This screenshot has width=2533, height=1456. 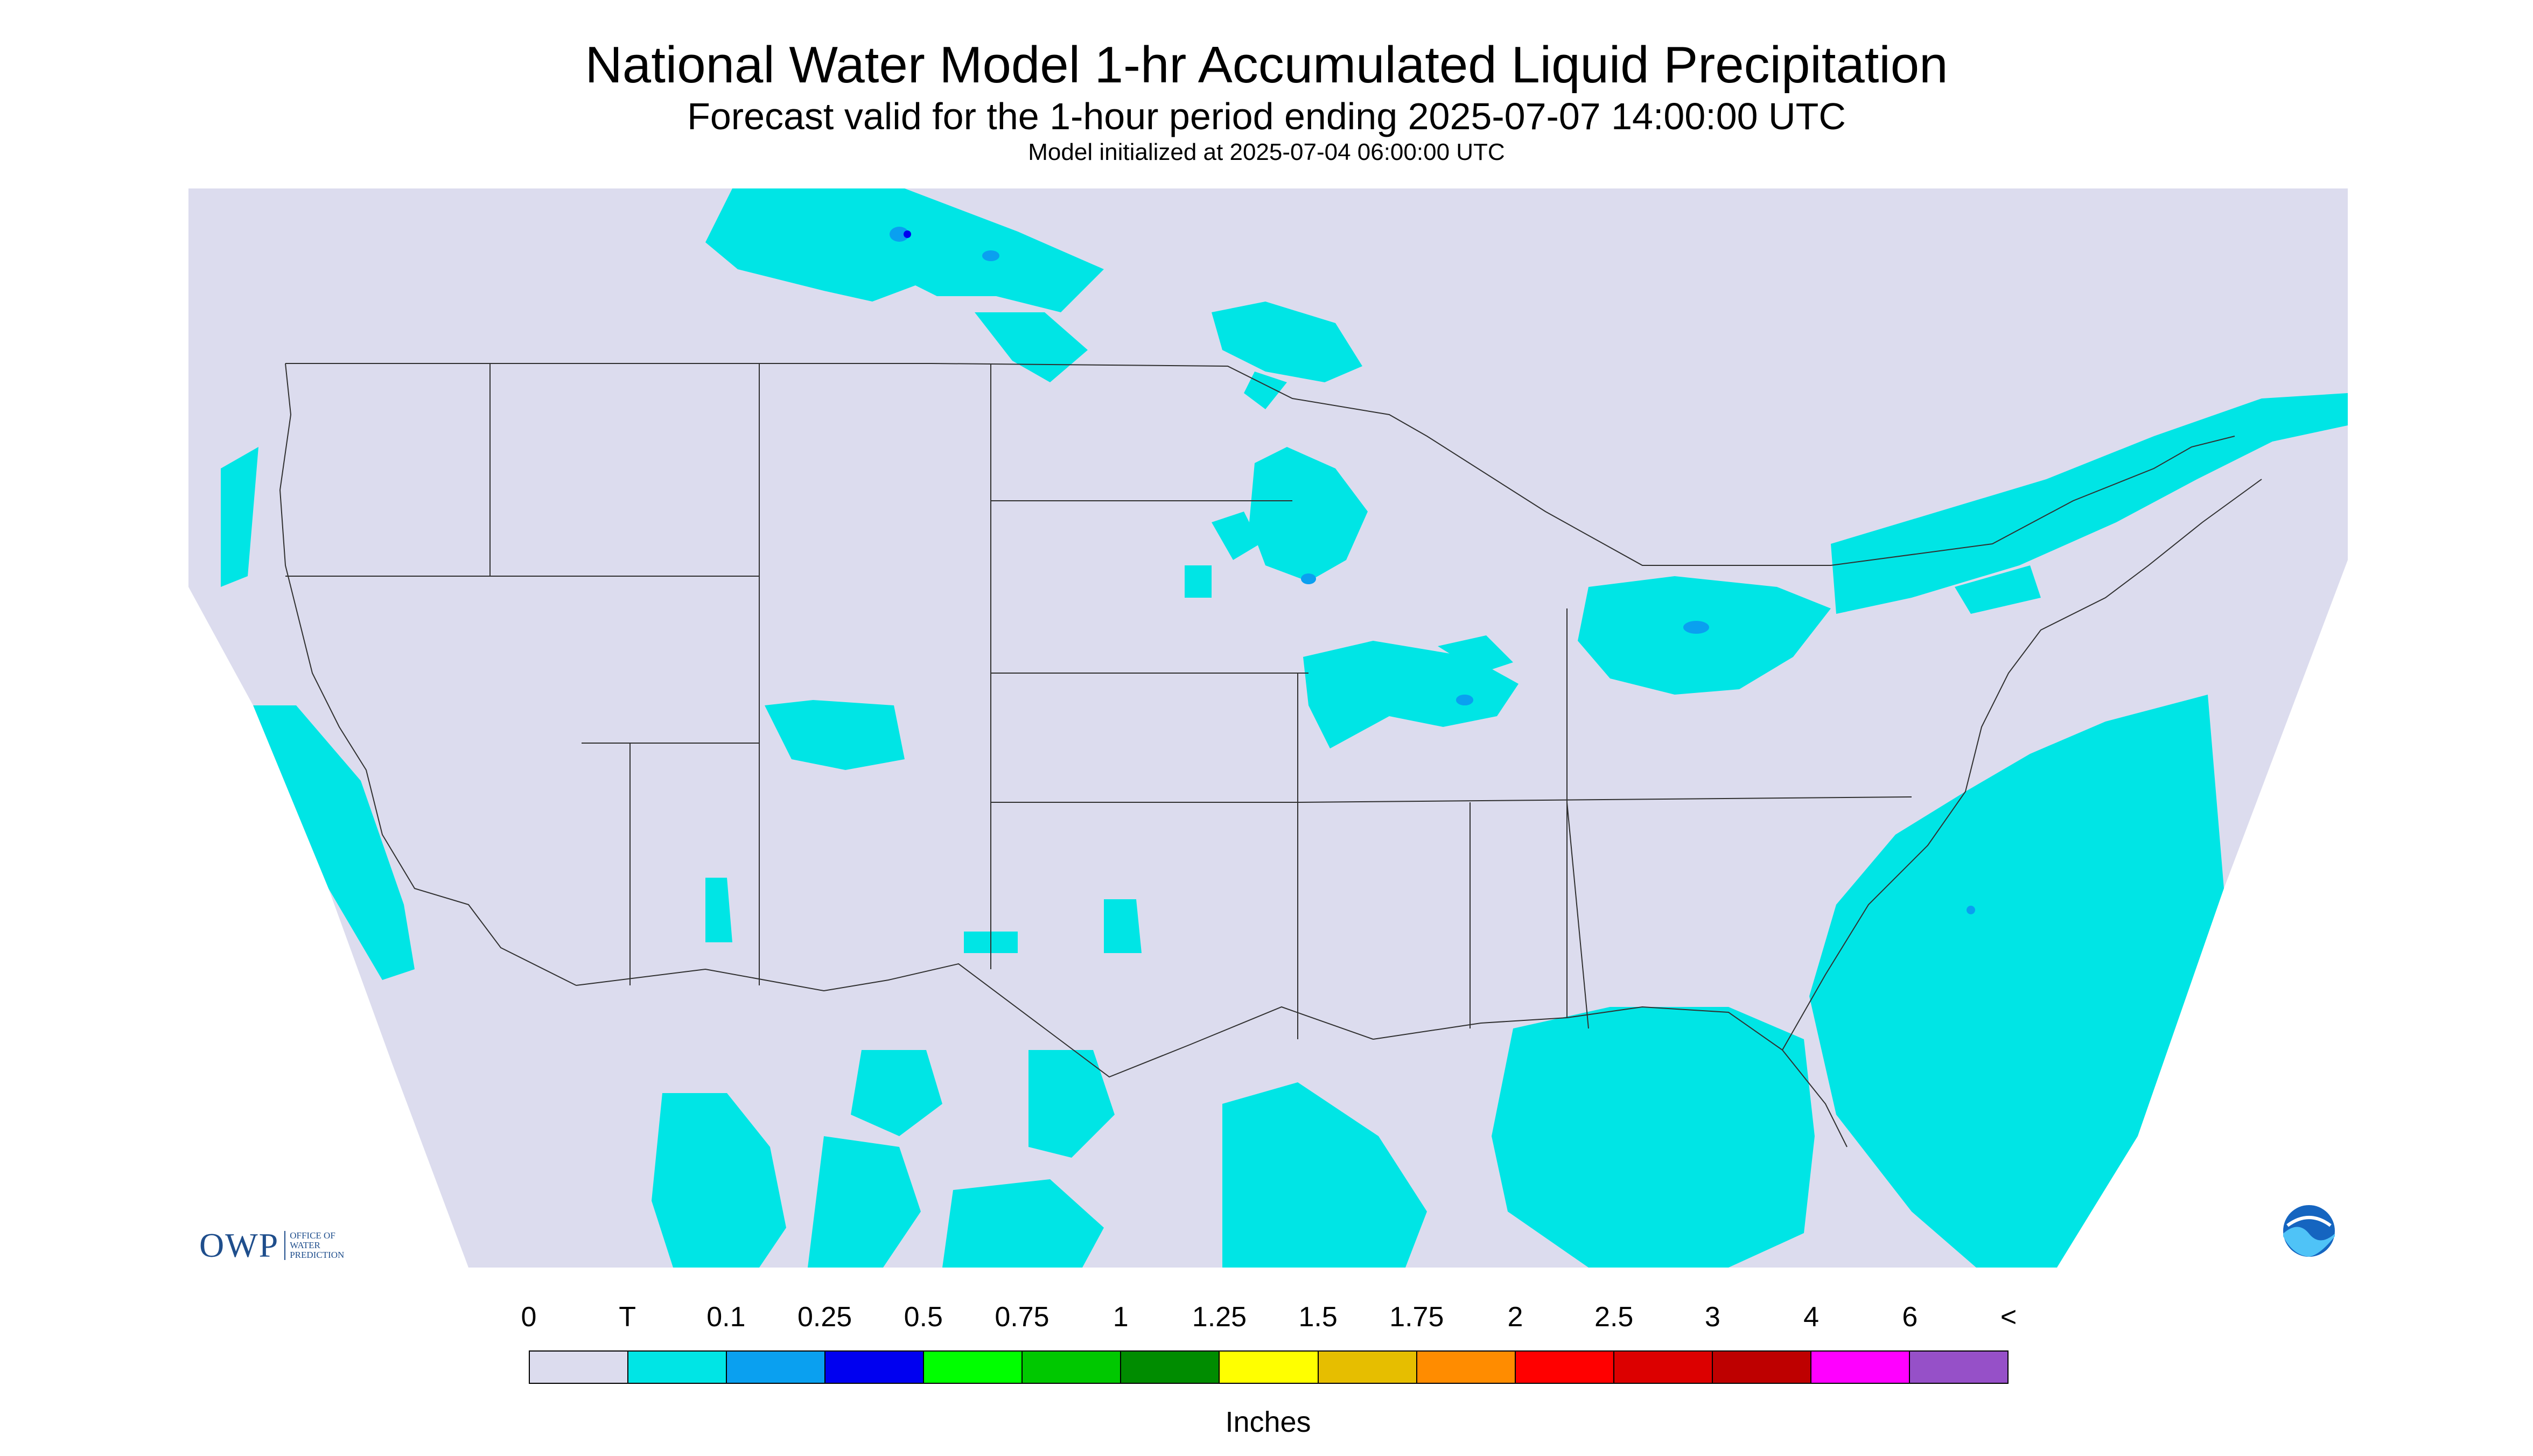 I want to click on owp-logo-text-line: PREDICTION, so click(x=317, y=1255).